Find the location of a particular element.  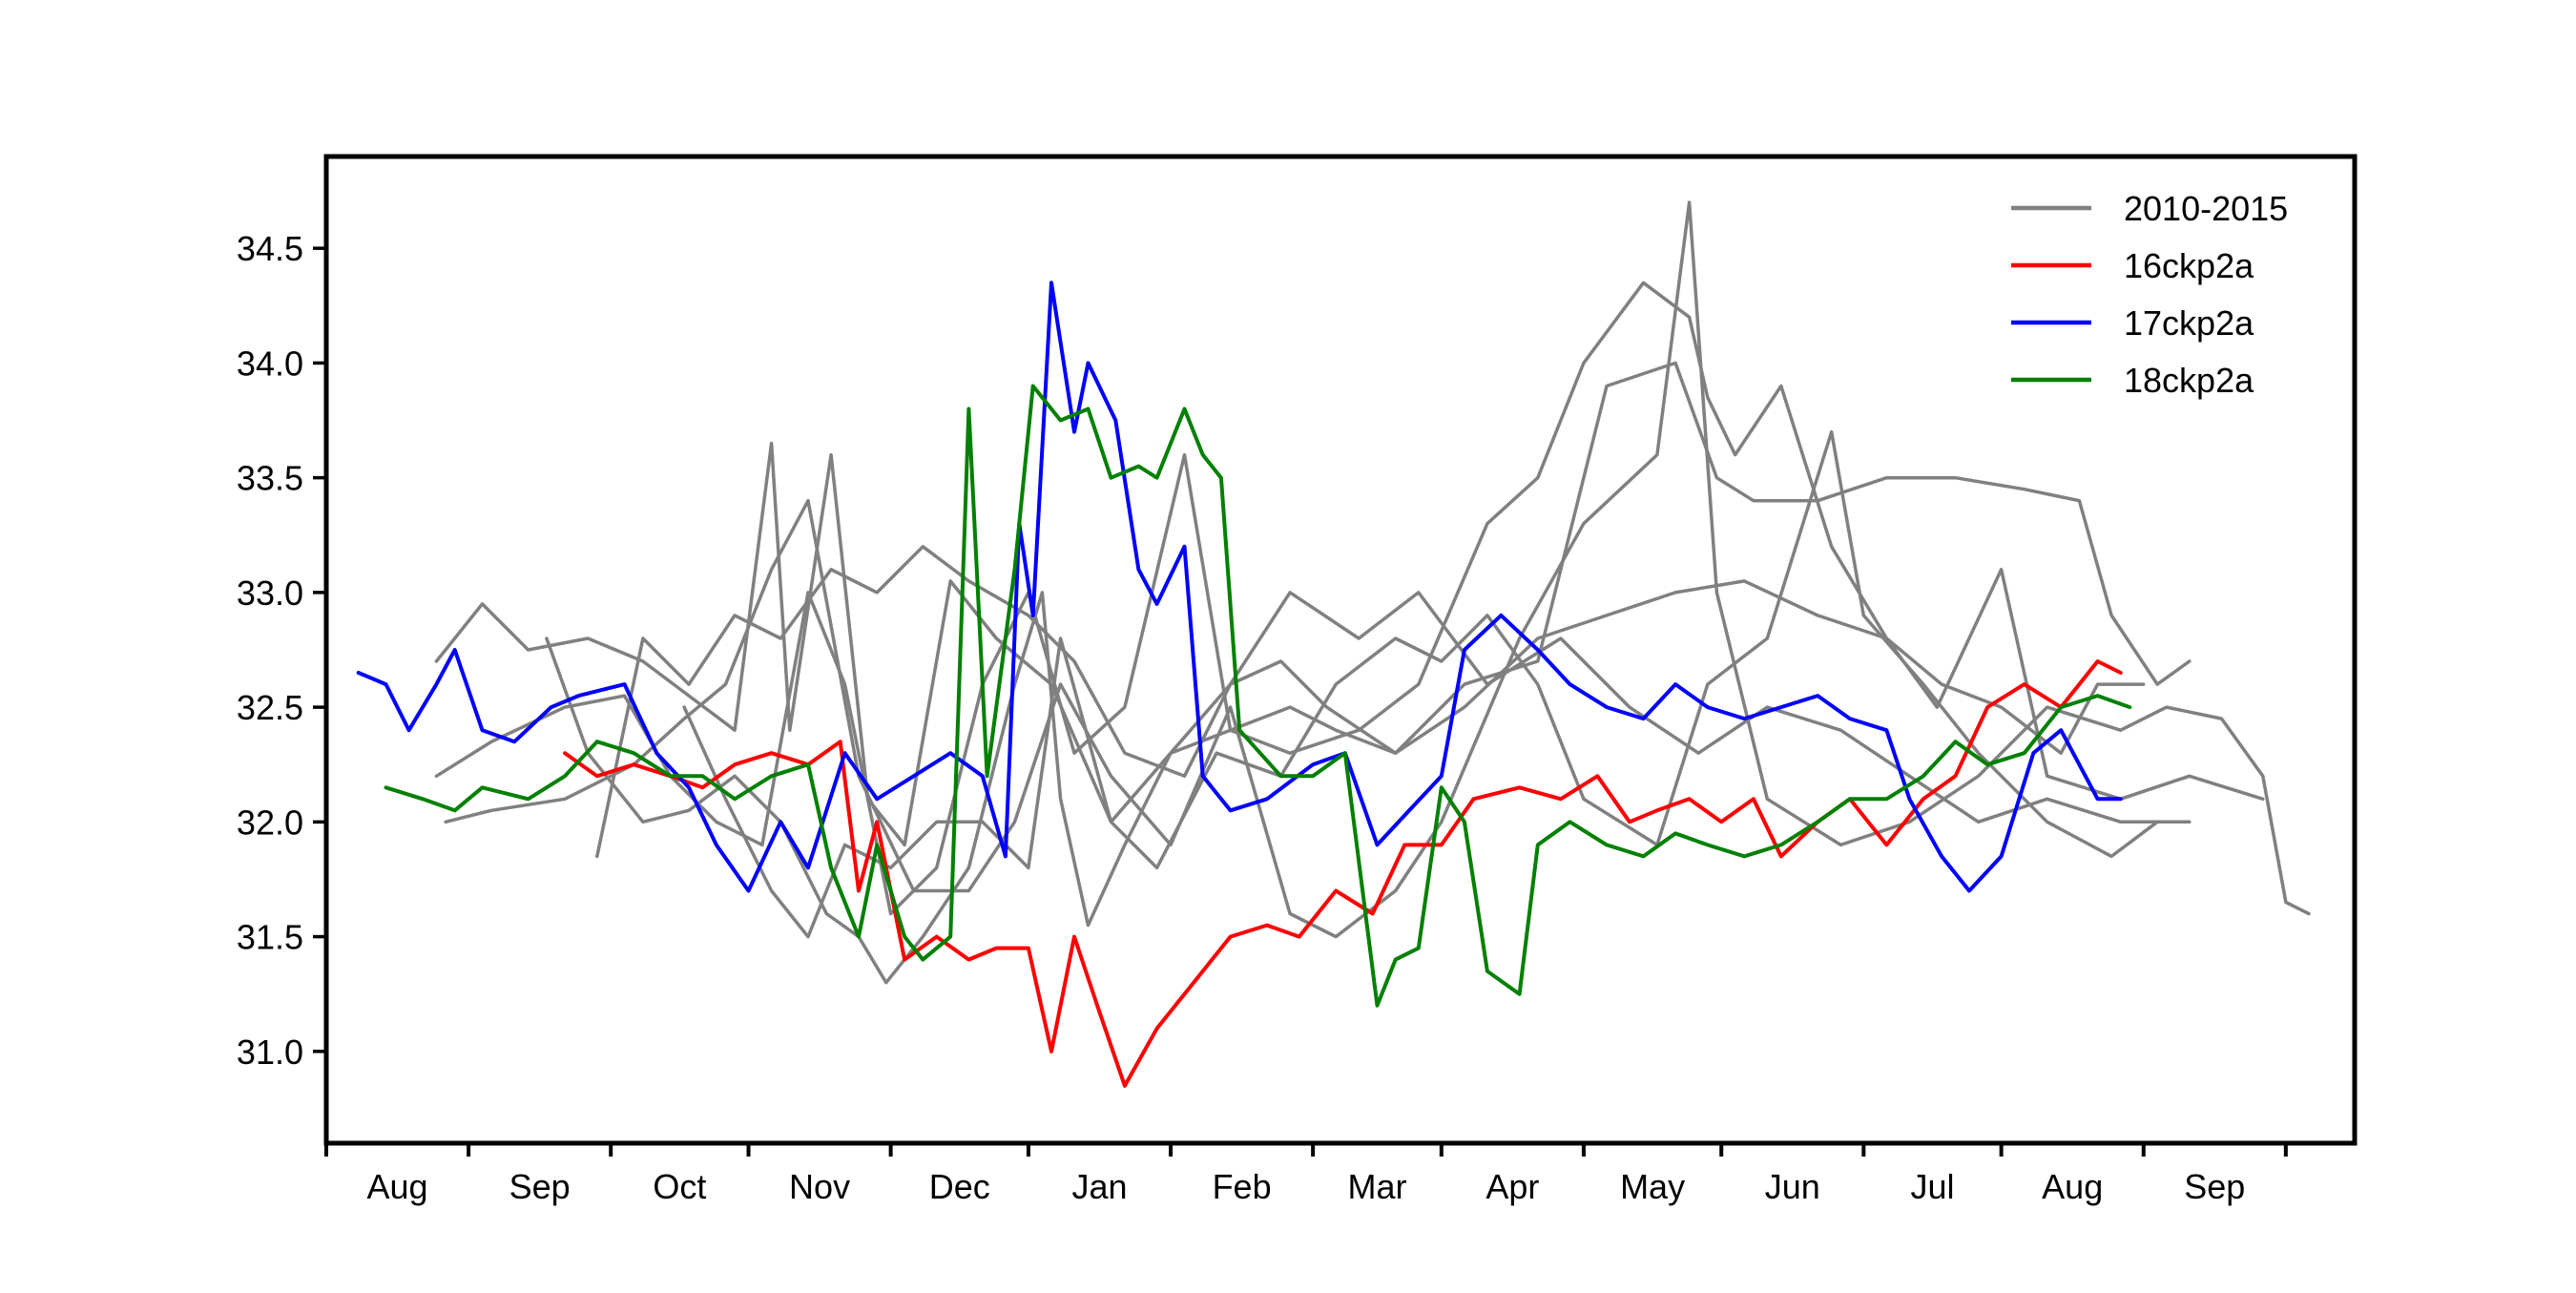

x-tick-label: Jan is located at coordinates (1099, 1186).